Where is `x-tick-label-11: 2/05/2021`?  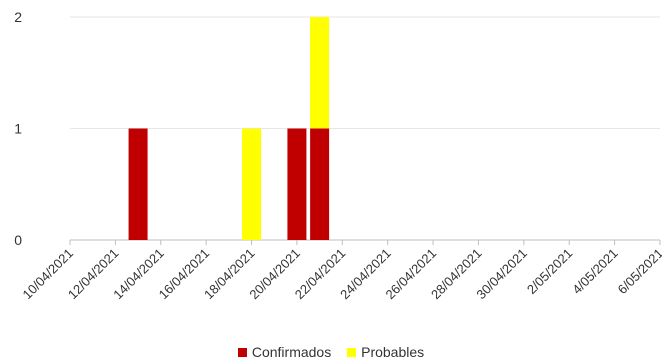
x-tick-label-11: 2/05/2021 is located at coordinates (550, 272).